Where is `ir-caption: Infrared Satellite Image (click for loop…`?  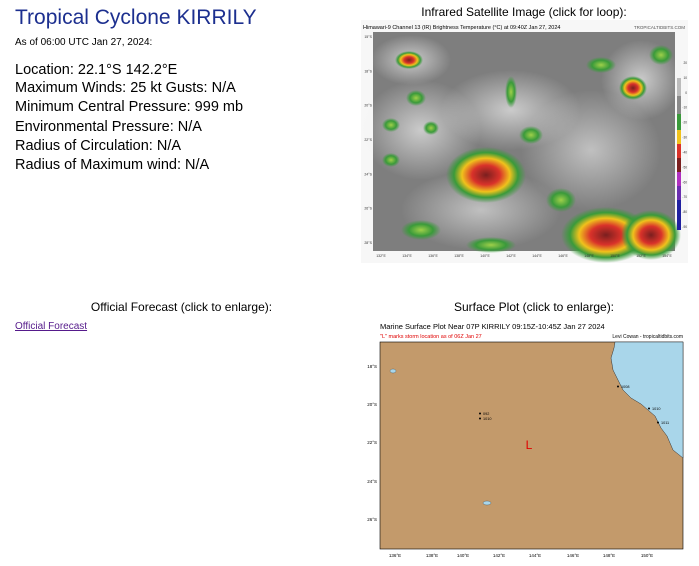 ir-caption: Infrared Satellite Image (click for loop… is located at coordinates (524, 12).